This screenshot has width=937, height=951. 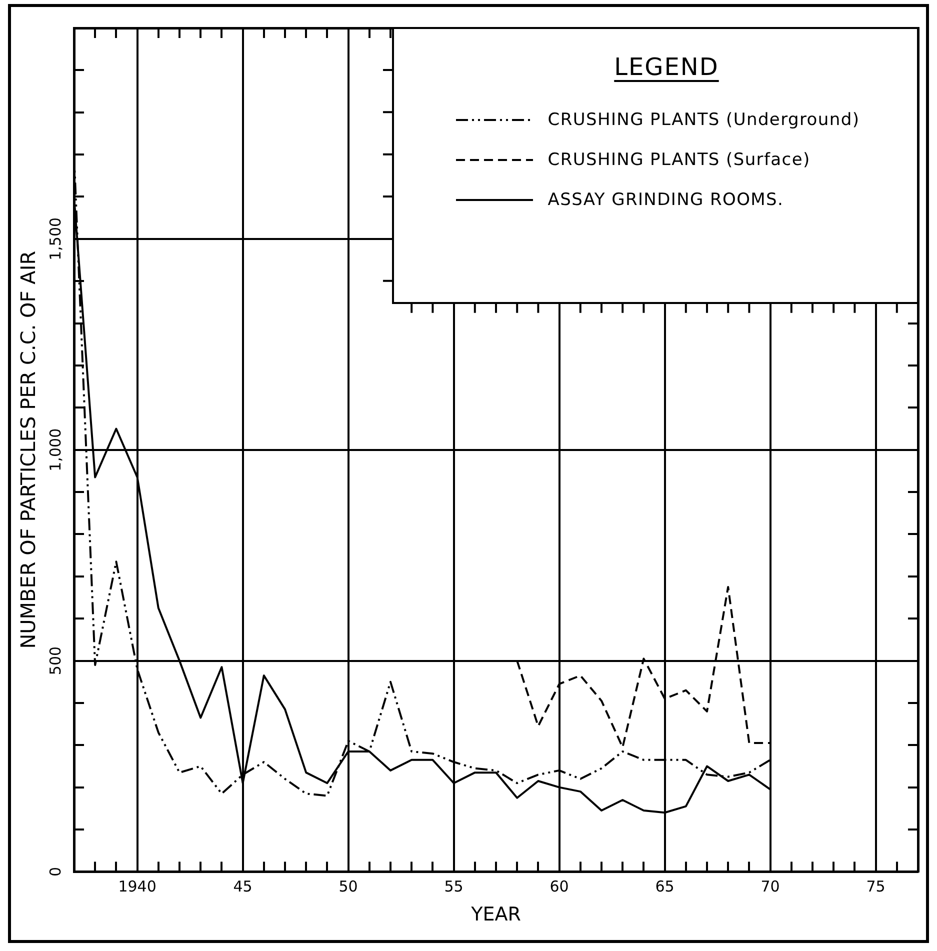 I want to click on legend-label: CRUSHING PLANTS (Underground), so click(x=704, y=120).